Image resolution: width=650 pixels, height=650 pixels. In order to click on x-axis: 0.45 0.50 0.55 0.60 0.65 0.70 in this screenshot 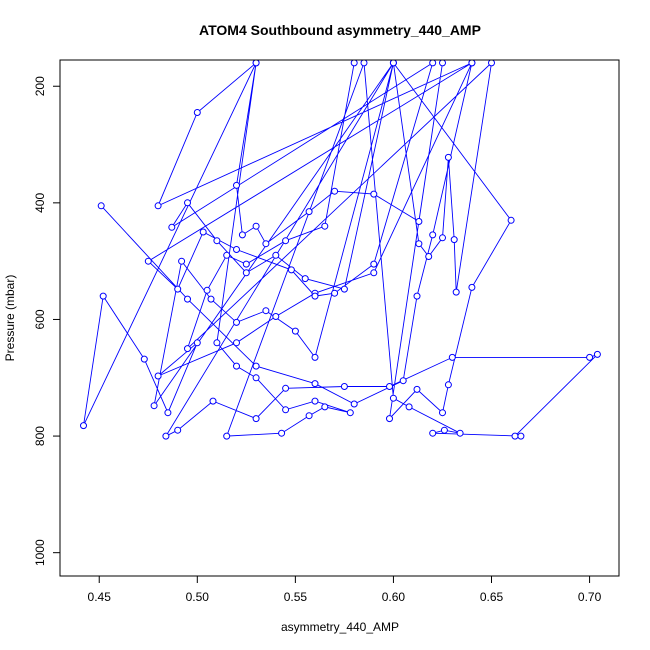, I will do `click(345, 589)`.